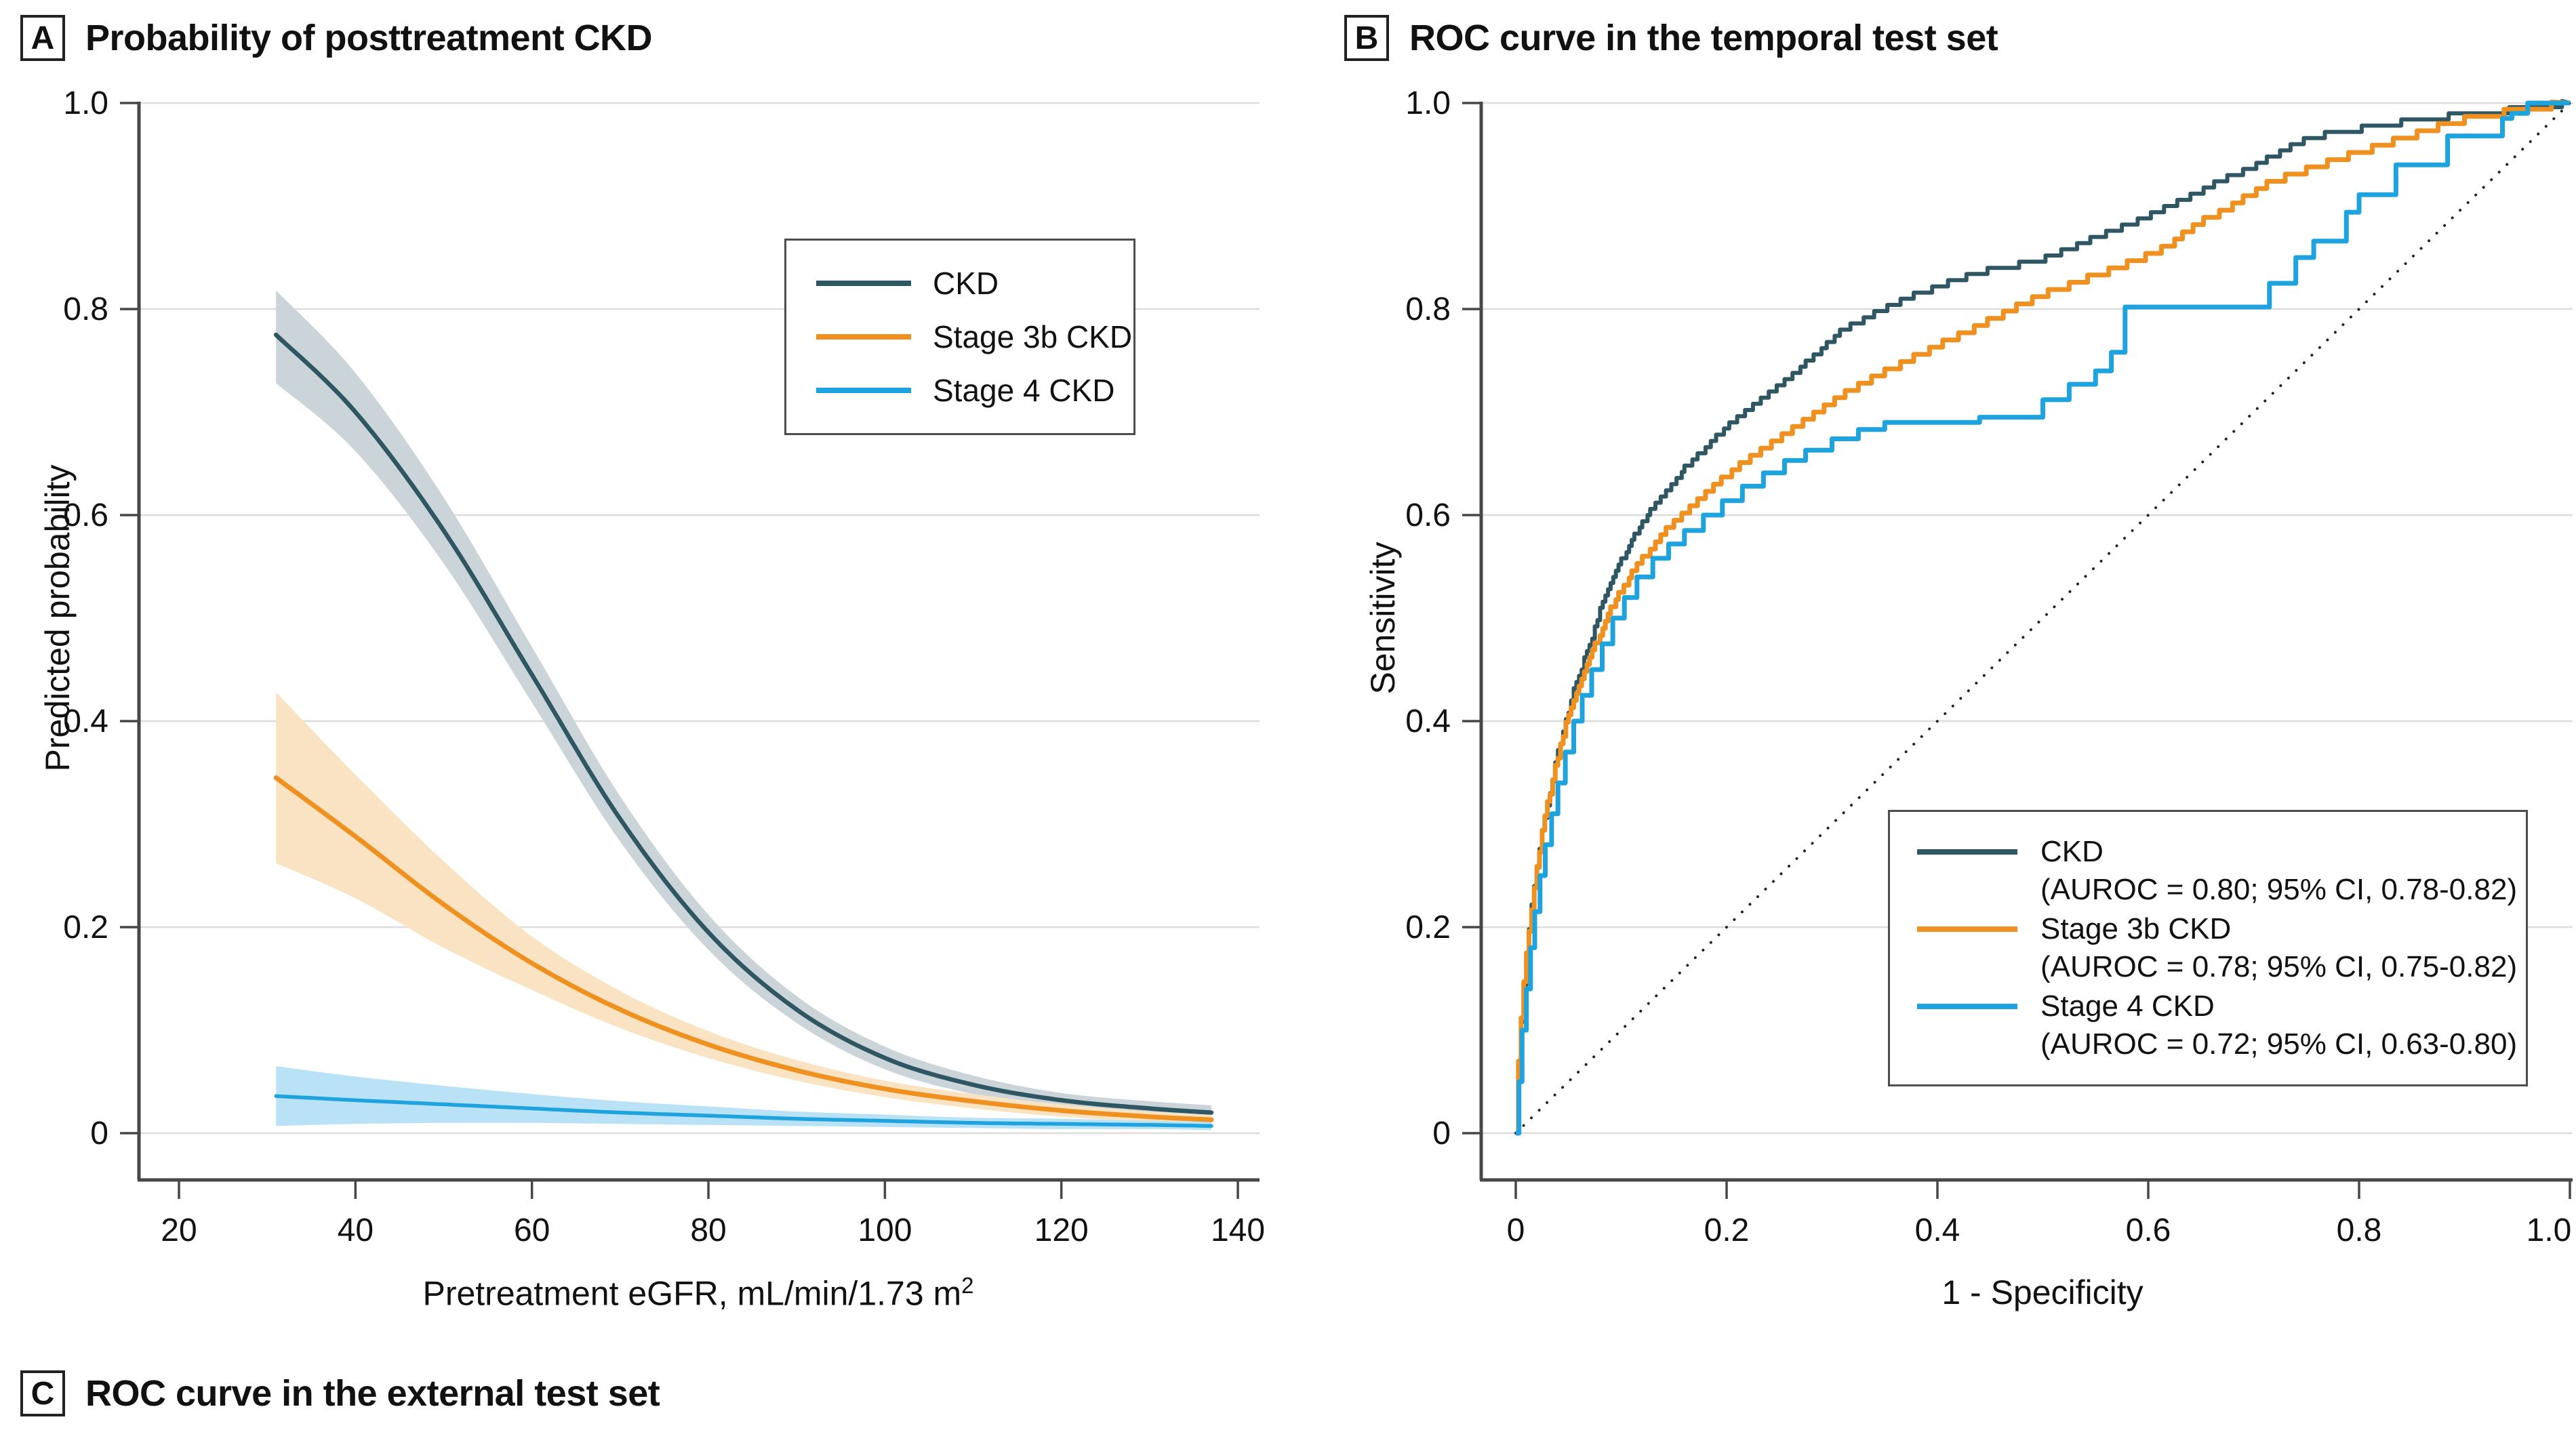  What do you see at coordinates (58, 618) in the screenshot?
I see `panel-a-y-axis-title: Predicted probability` at bounding box center [58, 618].